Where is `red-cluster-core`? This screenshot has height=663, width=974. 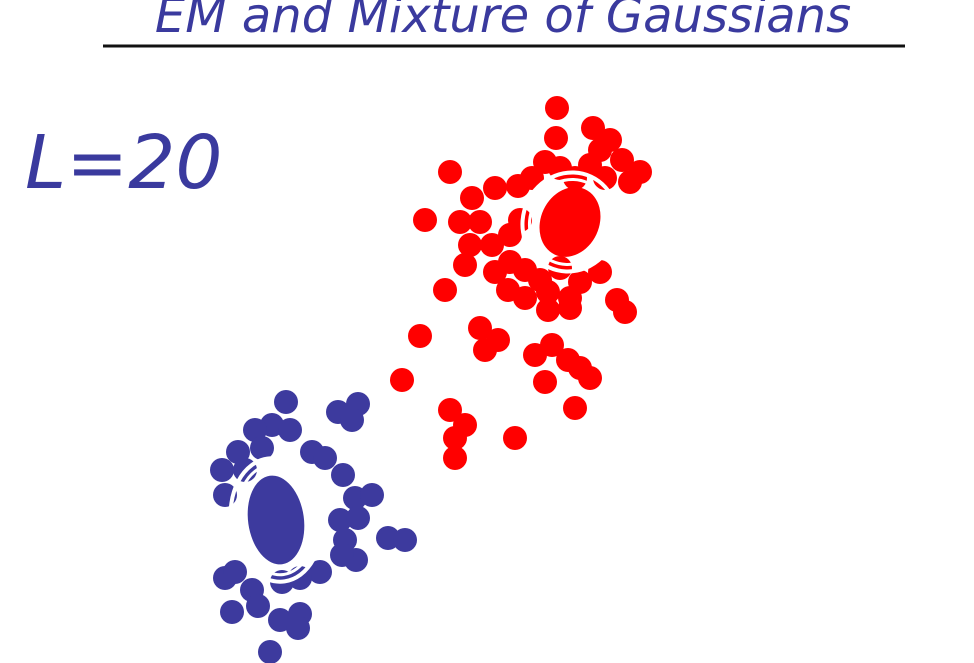
red-cluster-core is located at coordinates (570, 222).